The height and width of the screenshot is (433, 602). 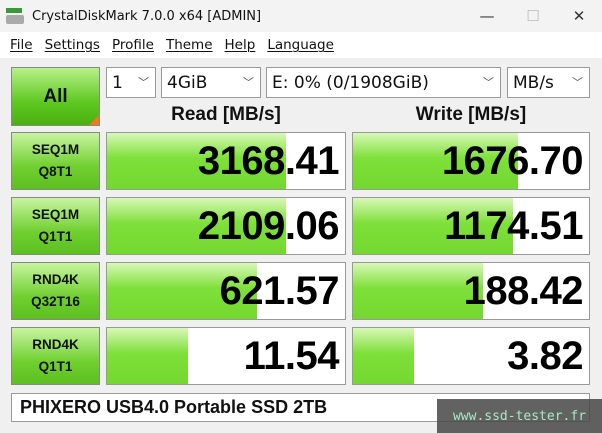 What do you see at coordinates (55, 226) in the screenshot?
I see `test-button: SEQ1M Q1T1` at bounding box center [55, 226].